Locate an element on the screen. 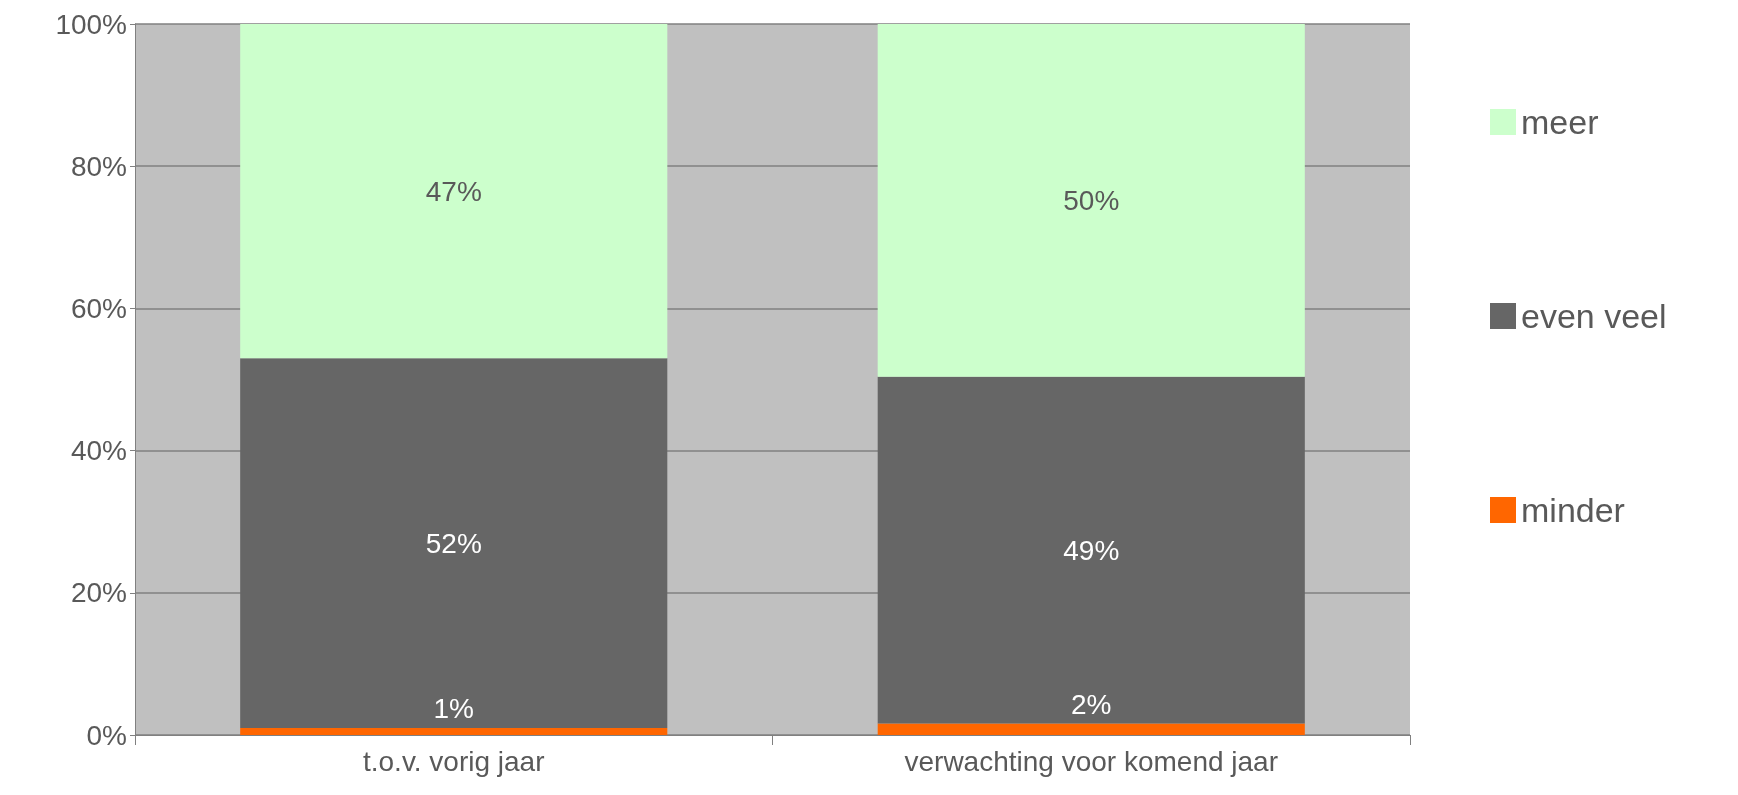  y-tick-label: 100% is located at coordinates (91, 24).